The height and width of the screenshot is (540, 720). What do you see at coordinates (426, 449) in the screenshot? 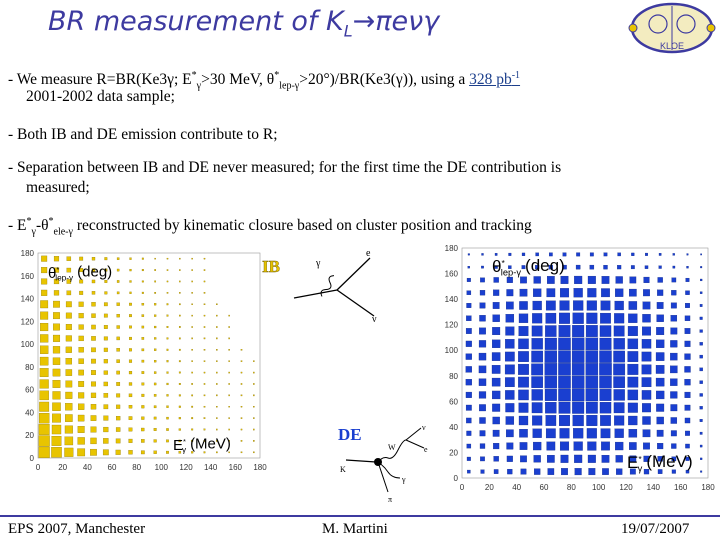
I see `e-label: e` at bounding box center [426, 449].